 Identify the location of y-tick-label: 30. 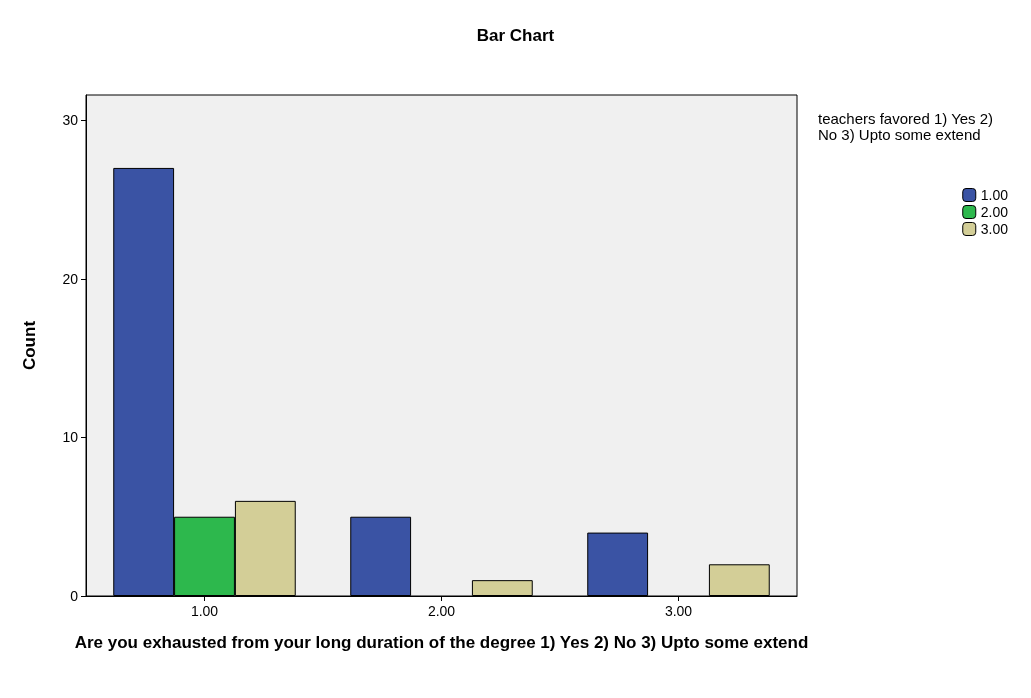
(70, 120).